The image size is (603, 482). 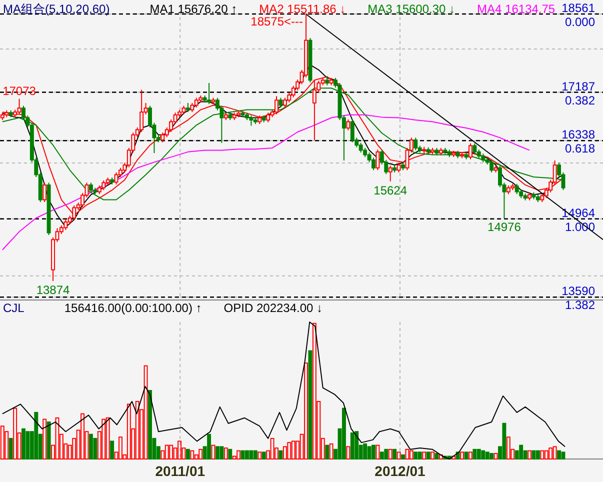 I want to click on x-tick-label: 2011/01, so click(x=180, y=471).